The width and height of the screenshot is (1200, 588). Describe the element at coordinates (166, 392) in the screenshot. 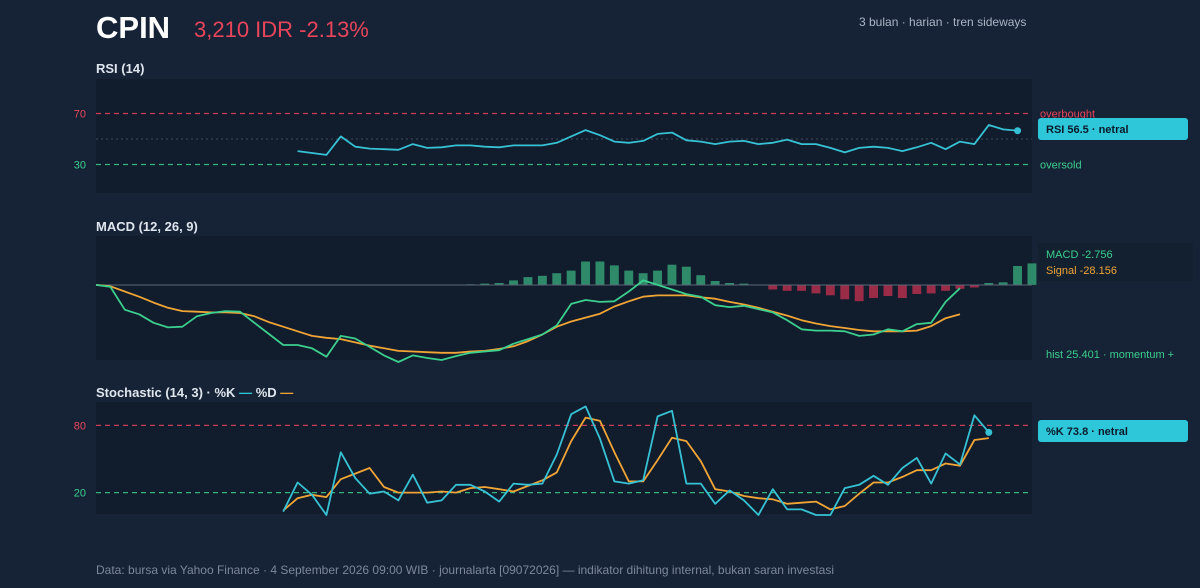

I see `stochastic-title-text: Stochastic (14, 3) · %K` at that location.